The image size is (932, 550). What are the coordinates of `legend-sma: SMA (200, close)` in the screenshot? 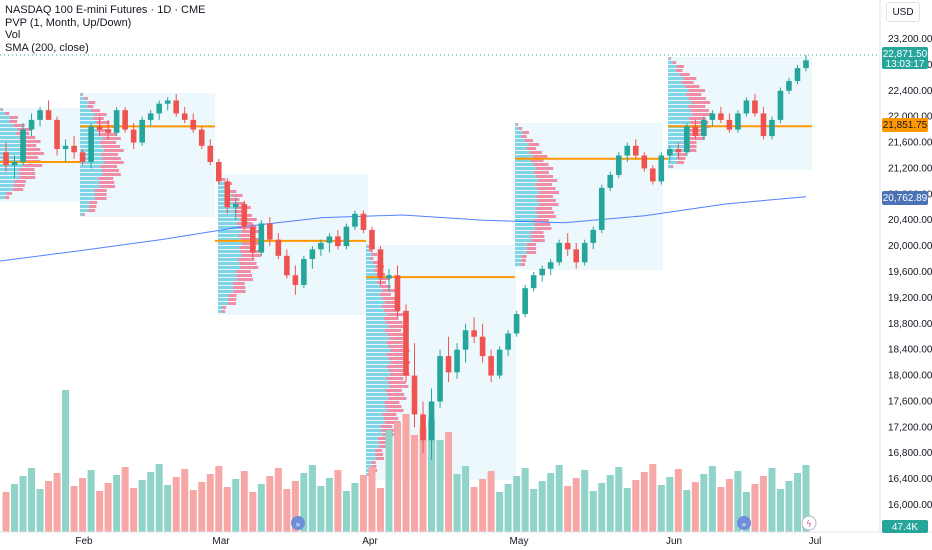 It's located at (47, 47).